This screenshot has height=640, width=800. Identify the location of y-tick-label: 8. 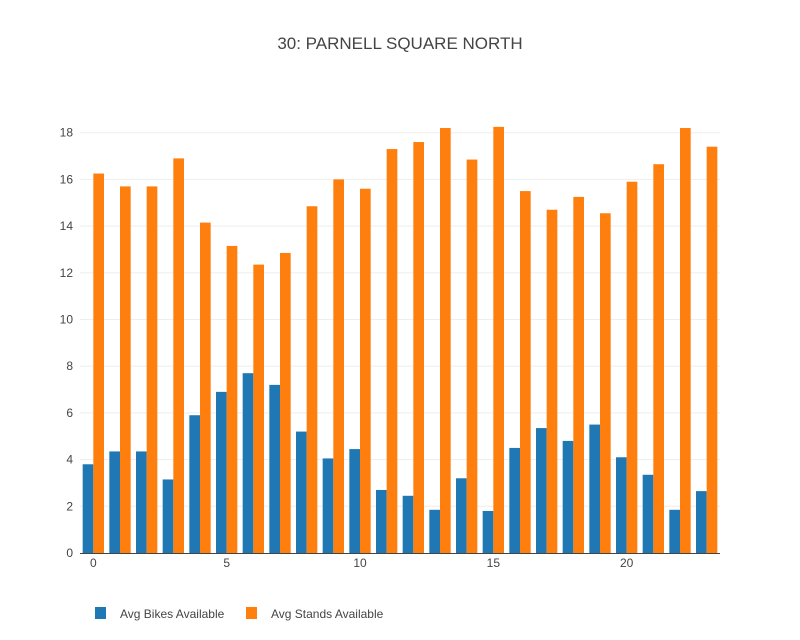
(69, 366).